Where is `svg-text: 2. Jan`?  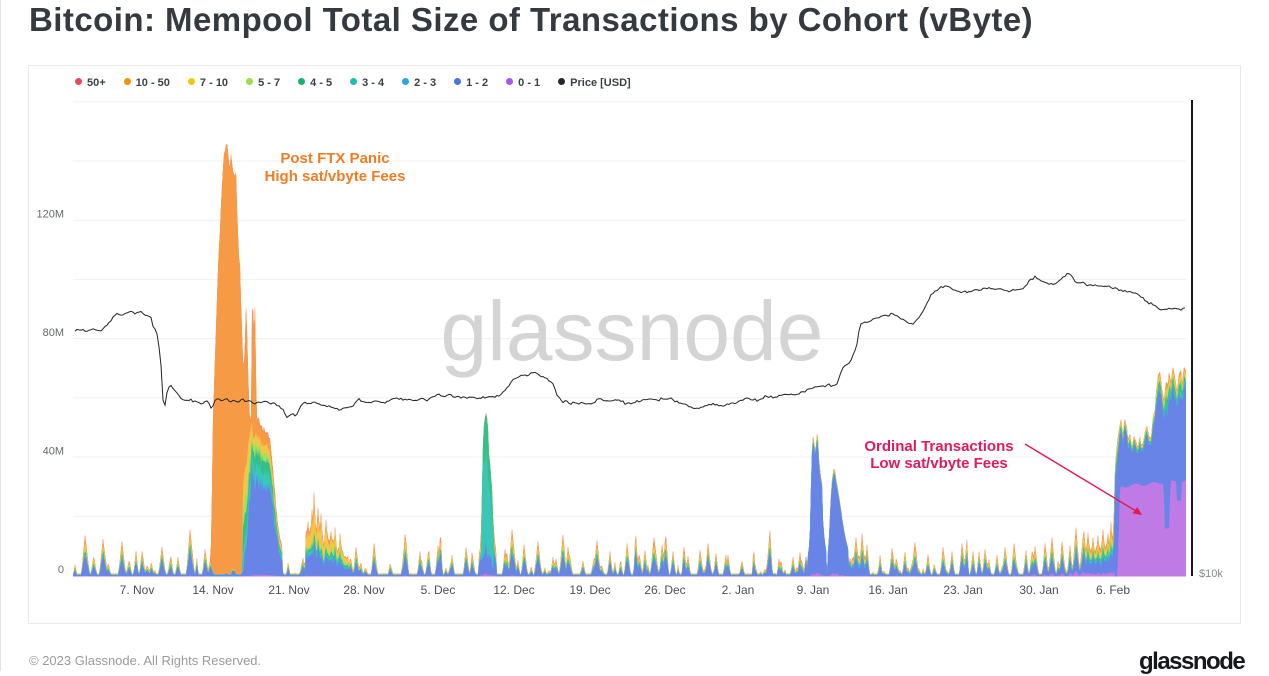 svg-text: 2. Jan is located at coordinates (738, 590).